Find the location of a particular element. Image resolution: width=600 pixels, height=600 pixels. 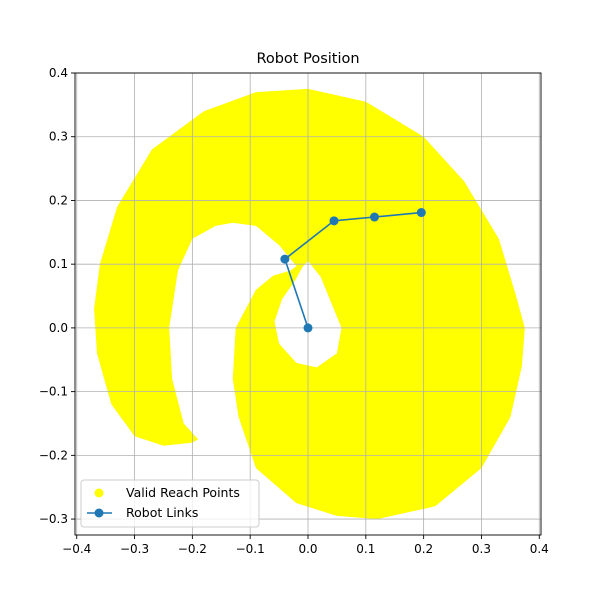

x-tick-label-6: 0.2 is located at coordinates (423, 549).